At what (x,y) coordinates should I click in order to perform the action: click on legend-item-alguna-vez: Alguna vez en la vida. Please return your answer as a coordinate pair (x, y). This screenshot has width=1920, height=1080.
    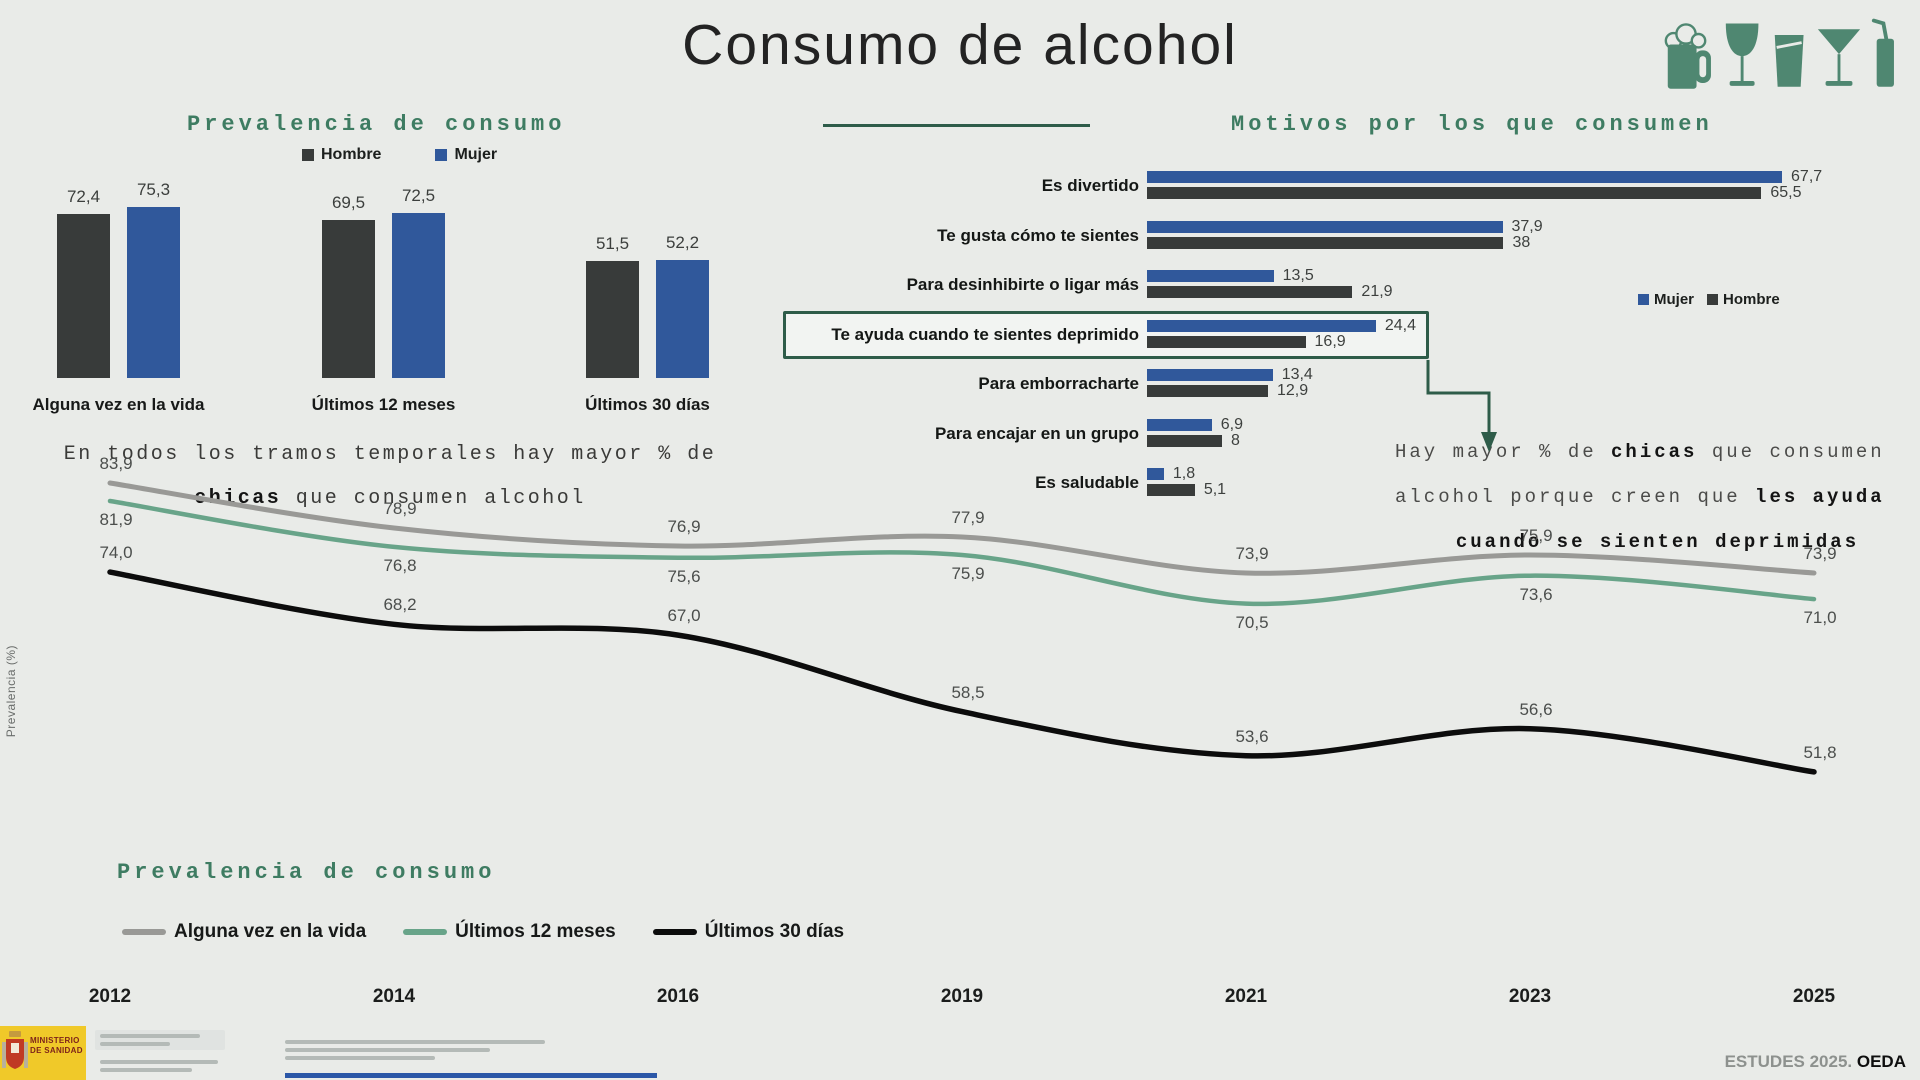
    Looking at the image, I should click on (244, 932).